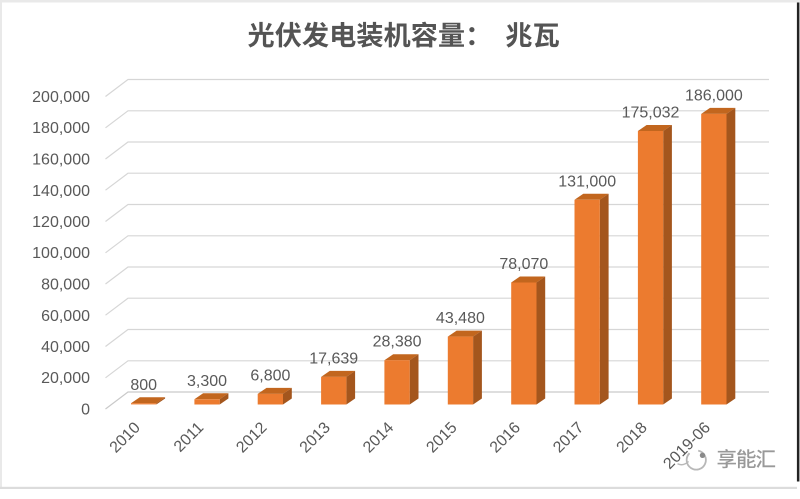 This screenshot has width=800, height=499. What do you see at coordinates (714, 95) in the screenshot?
I see `svg-text: 186,000` at bounding box center [714, 95].